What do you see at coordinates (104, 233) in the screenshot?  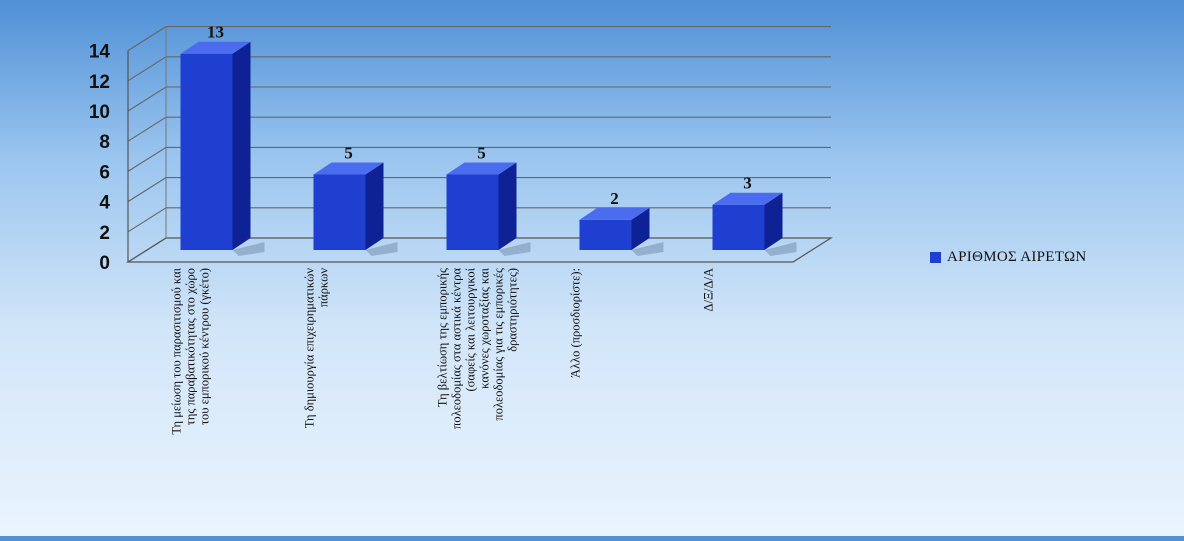 I see `y-tick-label: 2` at bounding box center [104, 233].